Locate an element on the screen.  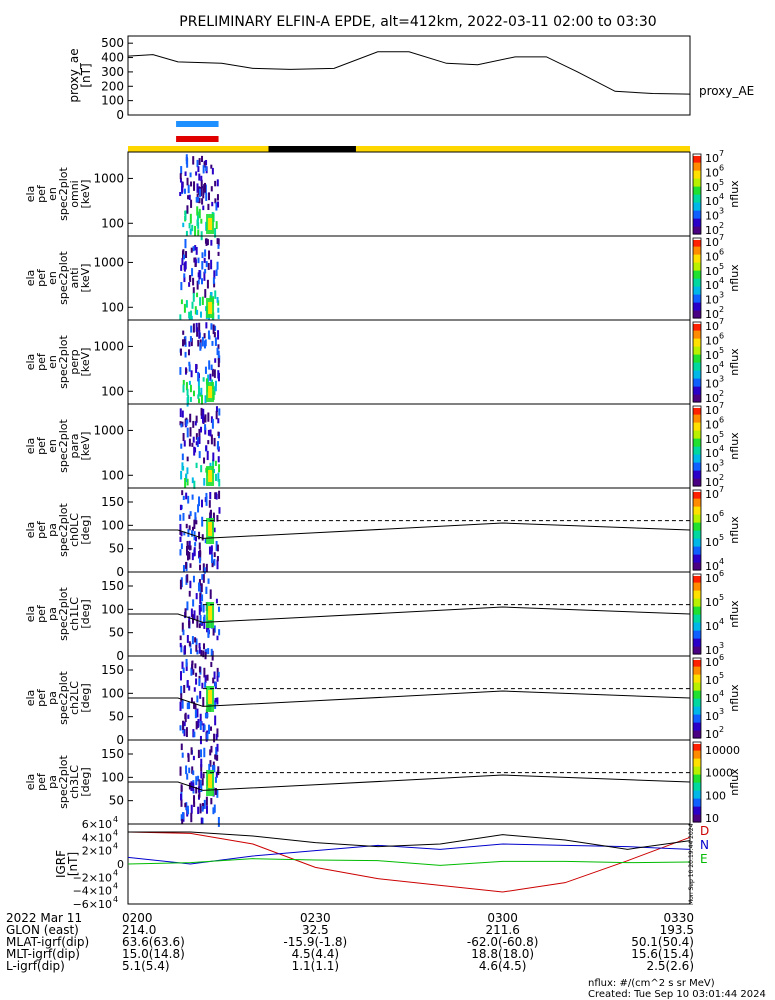
panel-ch1LC-ylabel: ela is located at coordinates (30, 614).